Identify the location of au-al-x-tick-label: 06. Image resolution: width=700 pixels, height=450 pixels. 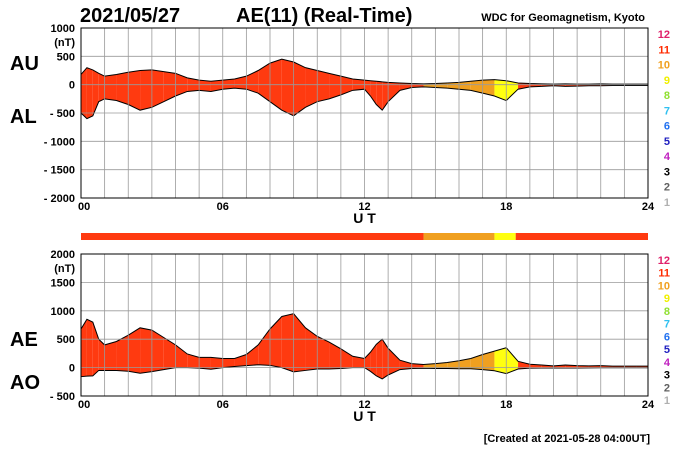
(223, 207).